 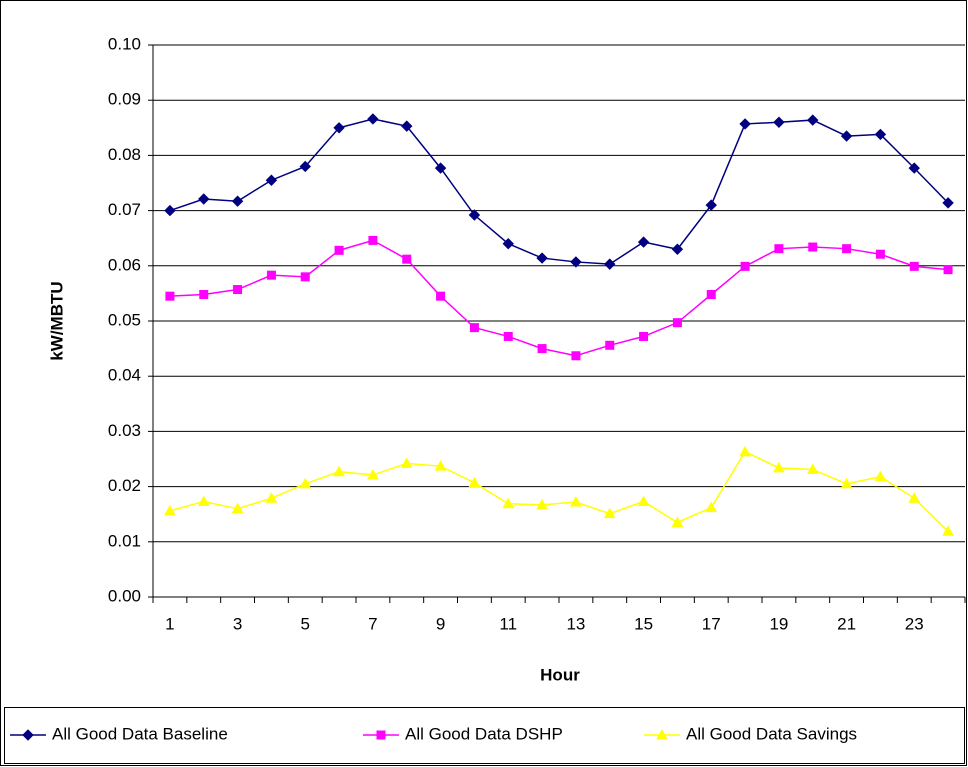 I want to click on y-tick-label: 0.09, so click(x=124, y=99).